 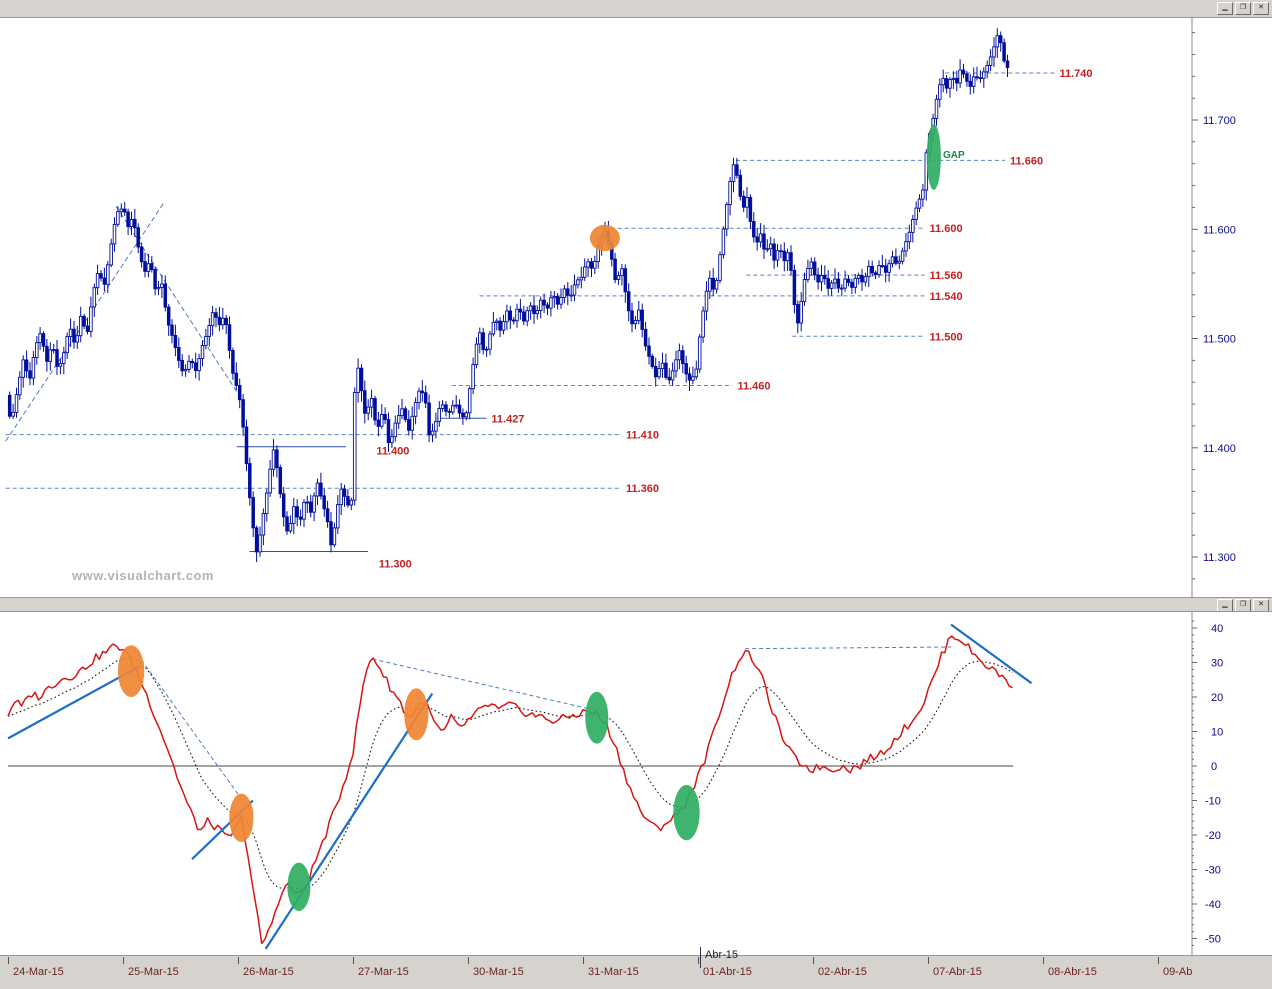 I want to click on macd-axis-label: 20, so click(x=1217, y=698).